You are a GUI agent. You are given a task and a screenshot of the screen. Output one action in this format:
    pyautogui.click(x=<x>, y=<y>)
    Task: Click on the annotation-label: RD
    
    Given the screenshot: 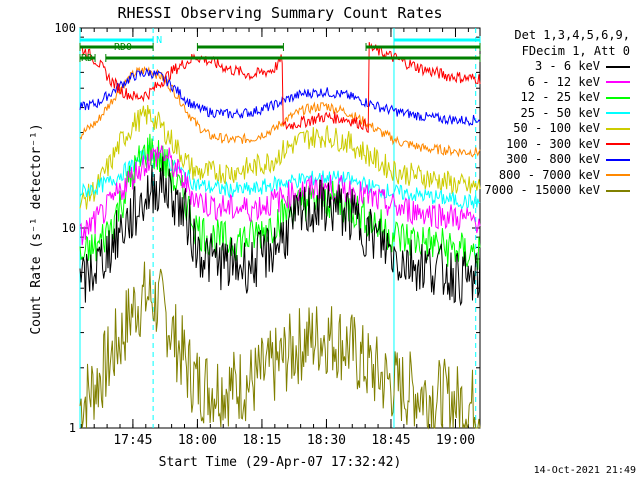 What is the action you would take?
    pyautogui.click(x=87, y=58)
    